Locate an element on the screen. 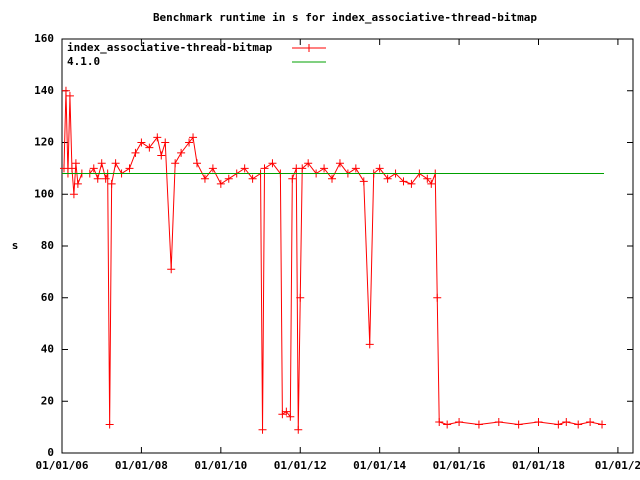 Image resolution: width=640 pixels, height=480 pixels. x-tick-label: 01/01/2 is located at coordinates (617, 465).